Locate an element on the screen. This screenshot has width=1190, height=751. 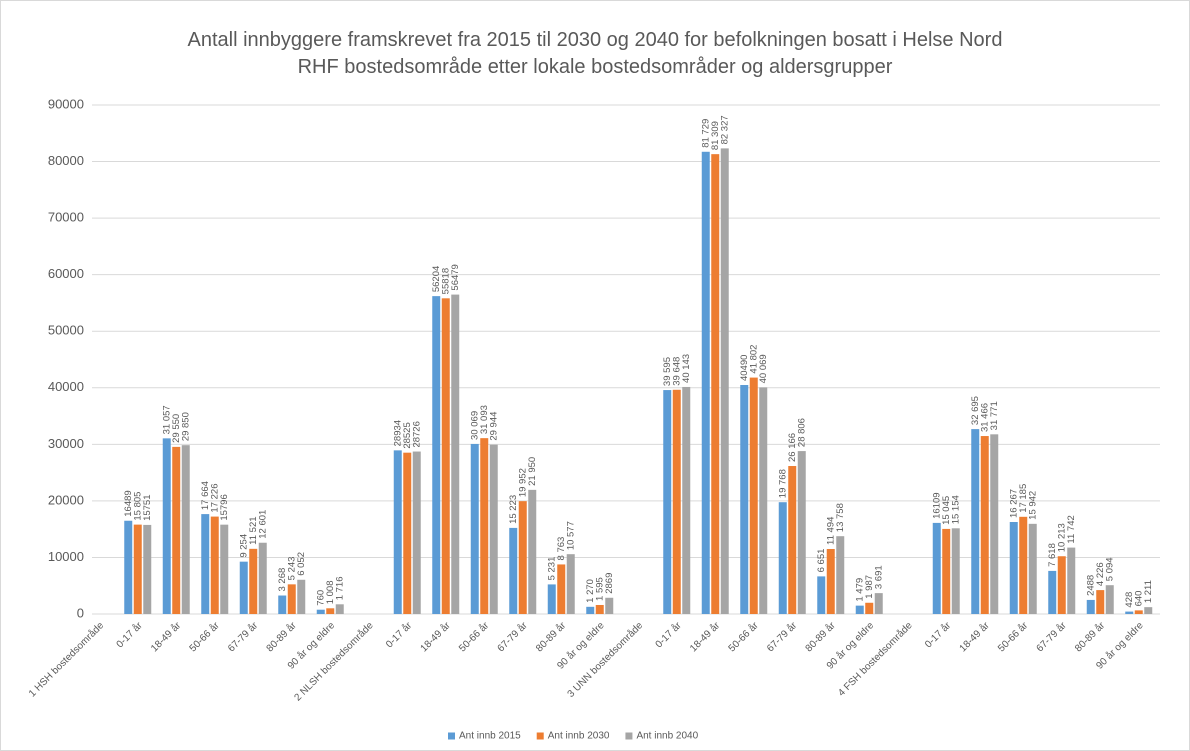
value-label: 15 942 is located at coordinates (1032, 505).